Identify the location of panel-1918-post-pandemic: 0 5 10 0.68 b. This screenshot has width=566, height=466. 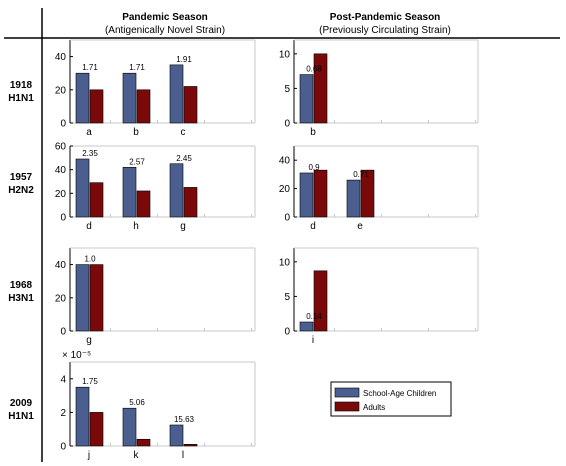
(379, 88).